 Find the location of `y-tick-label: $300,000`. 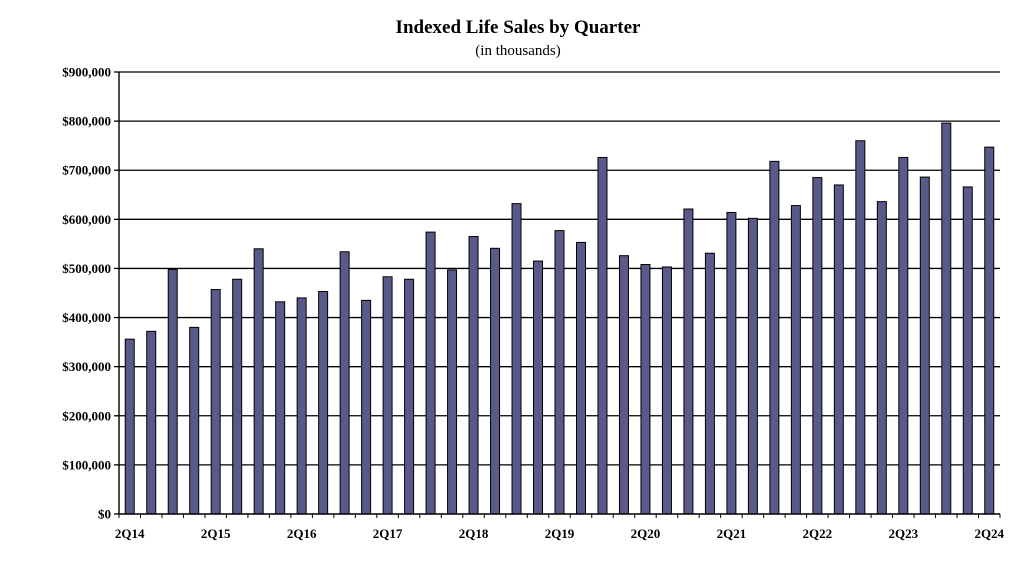

y-tick-label: $300,000 is located at coordinates (86, 366).